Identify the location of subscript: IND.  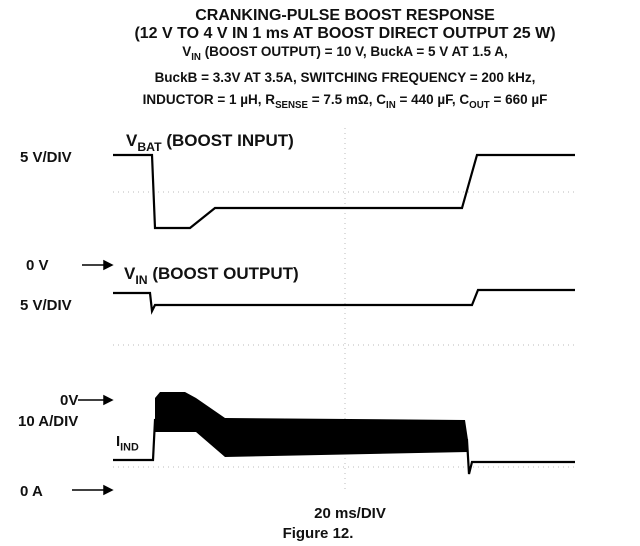
(129, 448).